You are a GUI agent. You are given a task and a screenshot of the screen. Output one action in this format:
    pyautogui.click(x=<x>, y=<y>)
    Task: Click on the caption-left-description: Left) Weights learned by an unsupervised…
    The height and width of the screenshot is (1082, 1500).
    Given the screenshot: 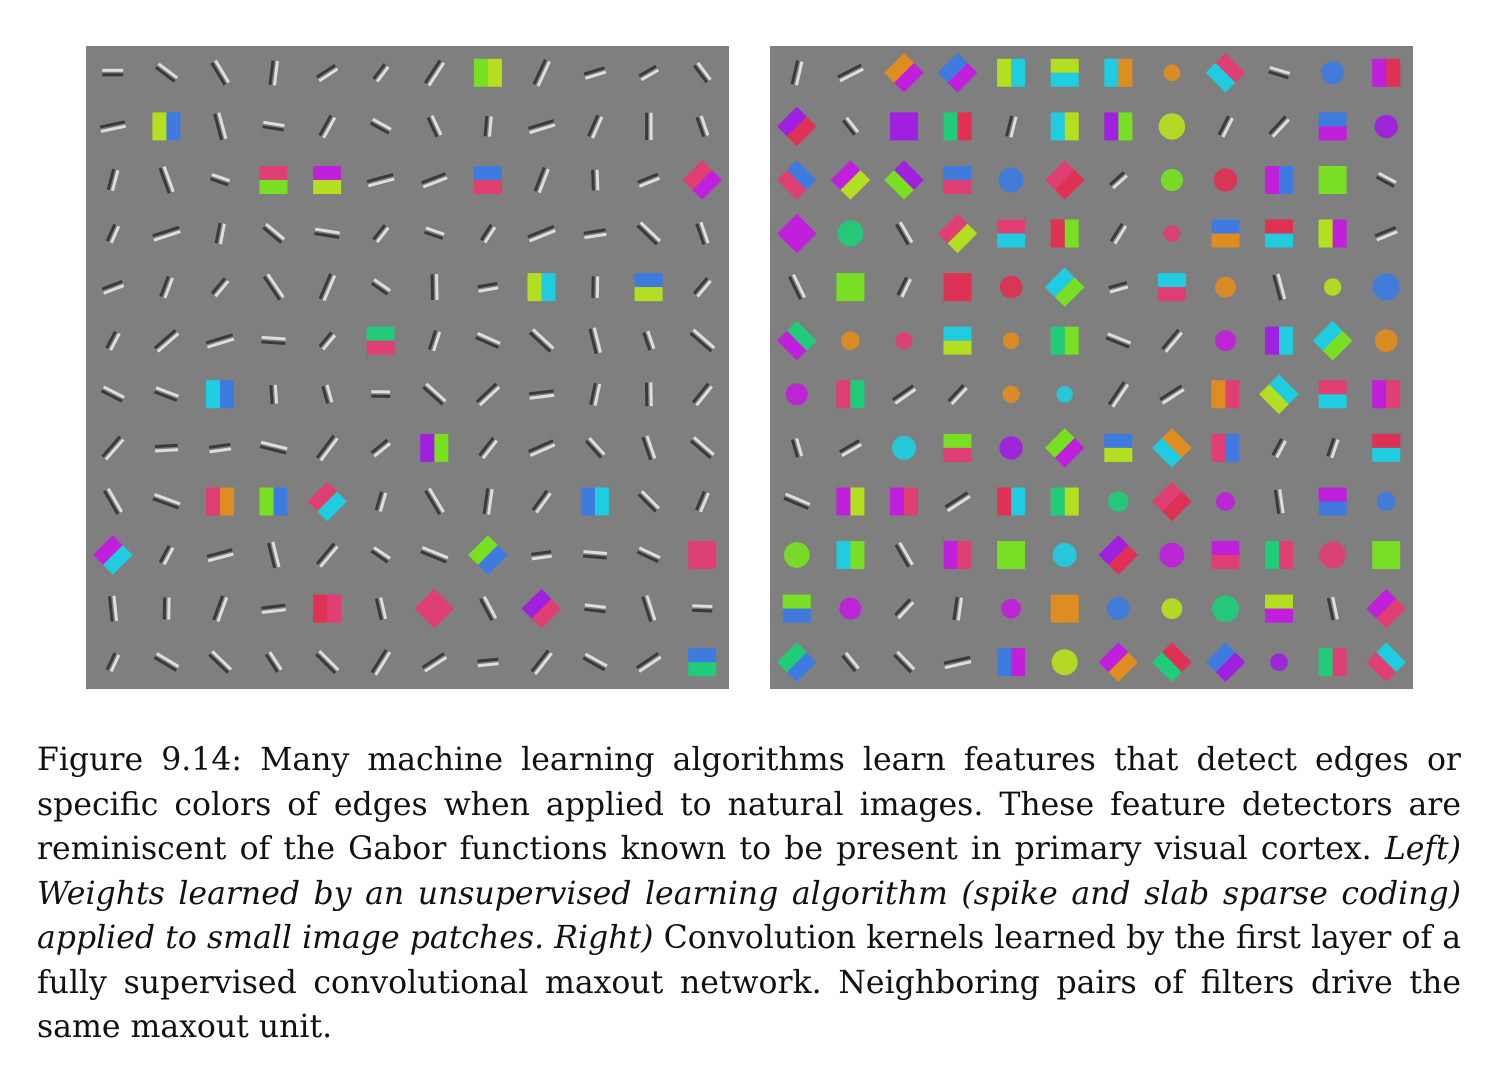 What is the action you would take?
    pyautogui.click(x=749, y=893)
    